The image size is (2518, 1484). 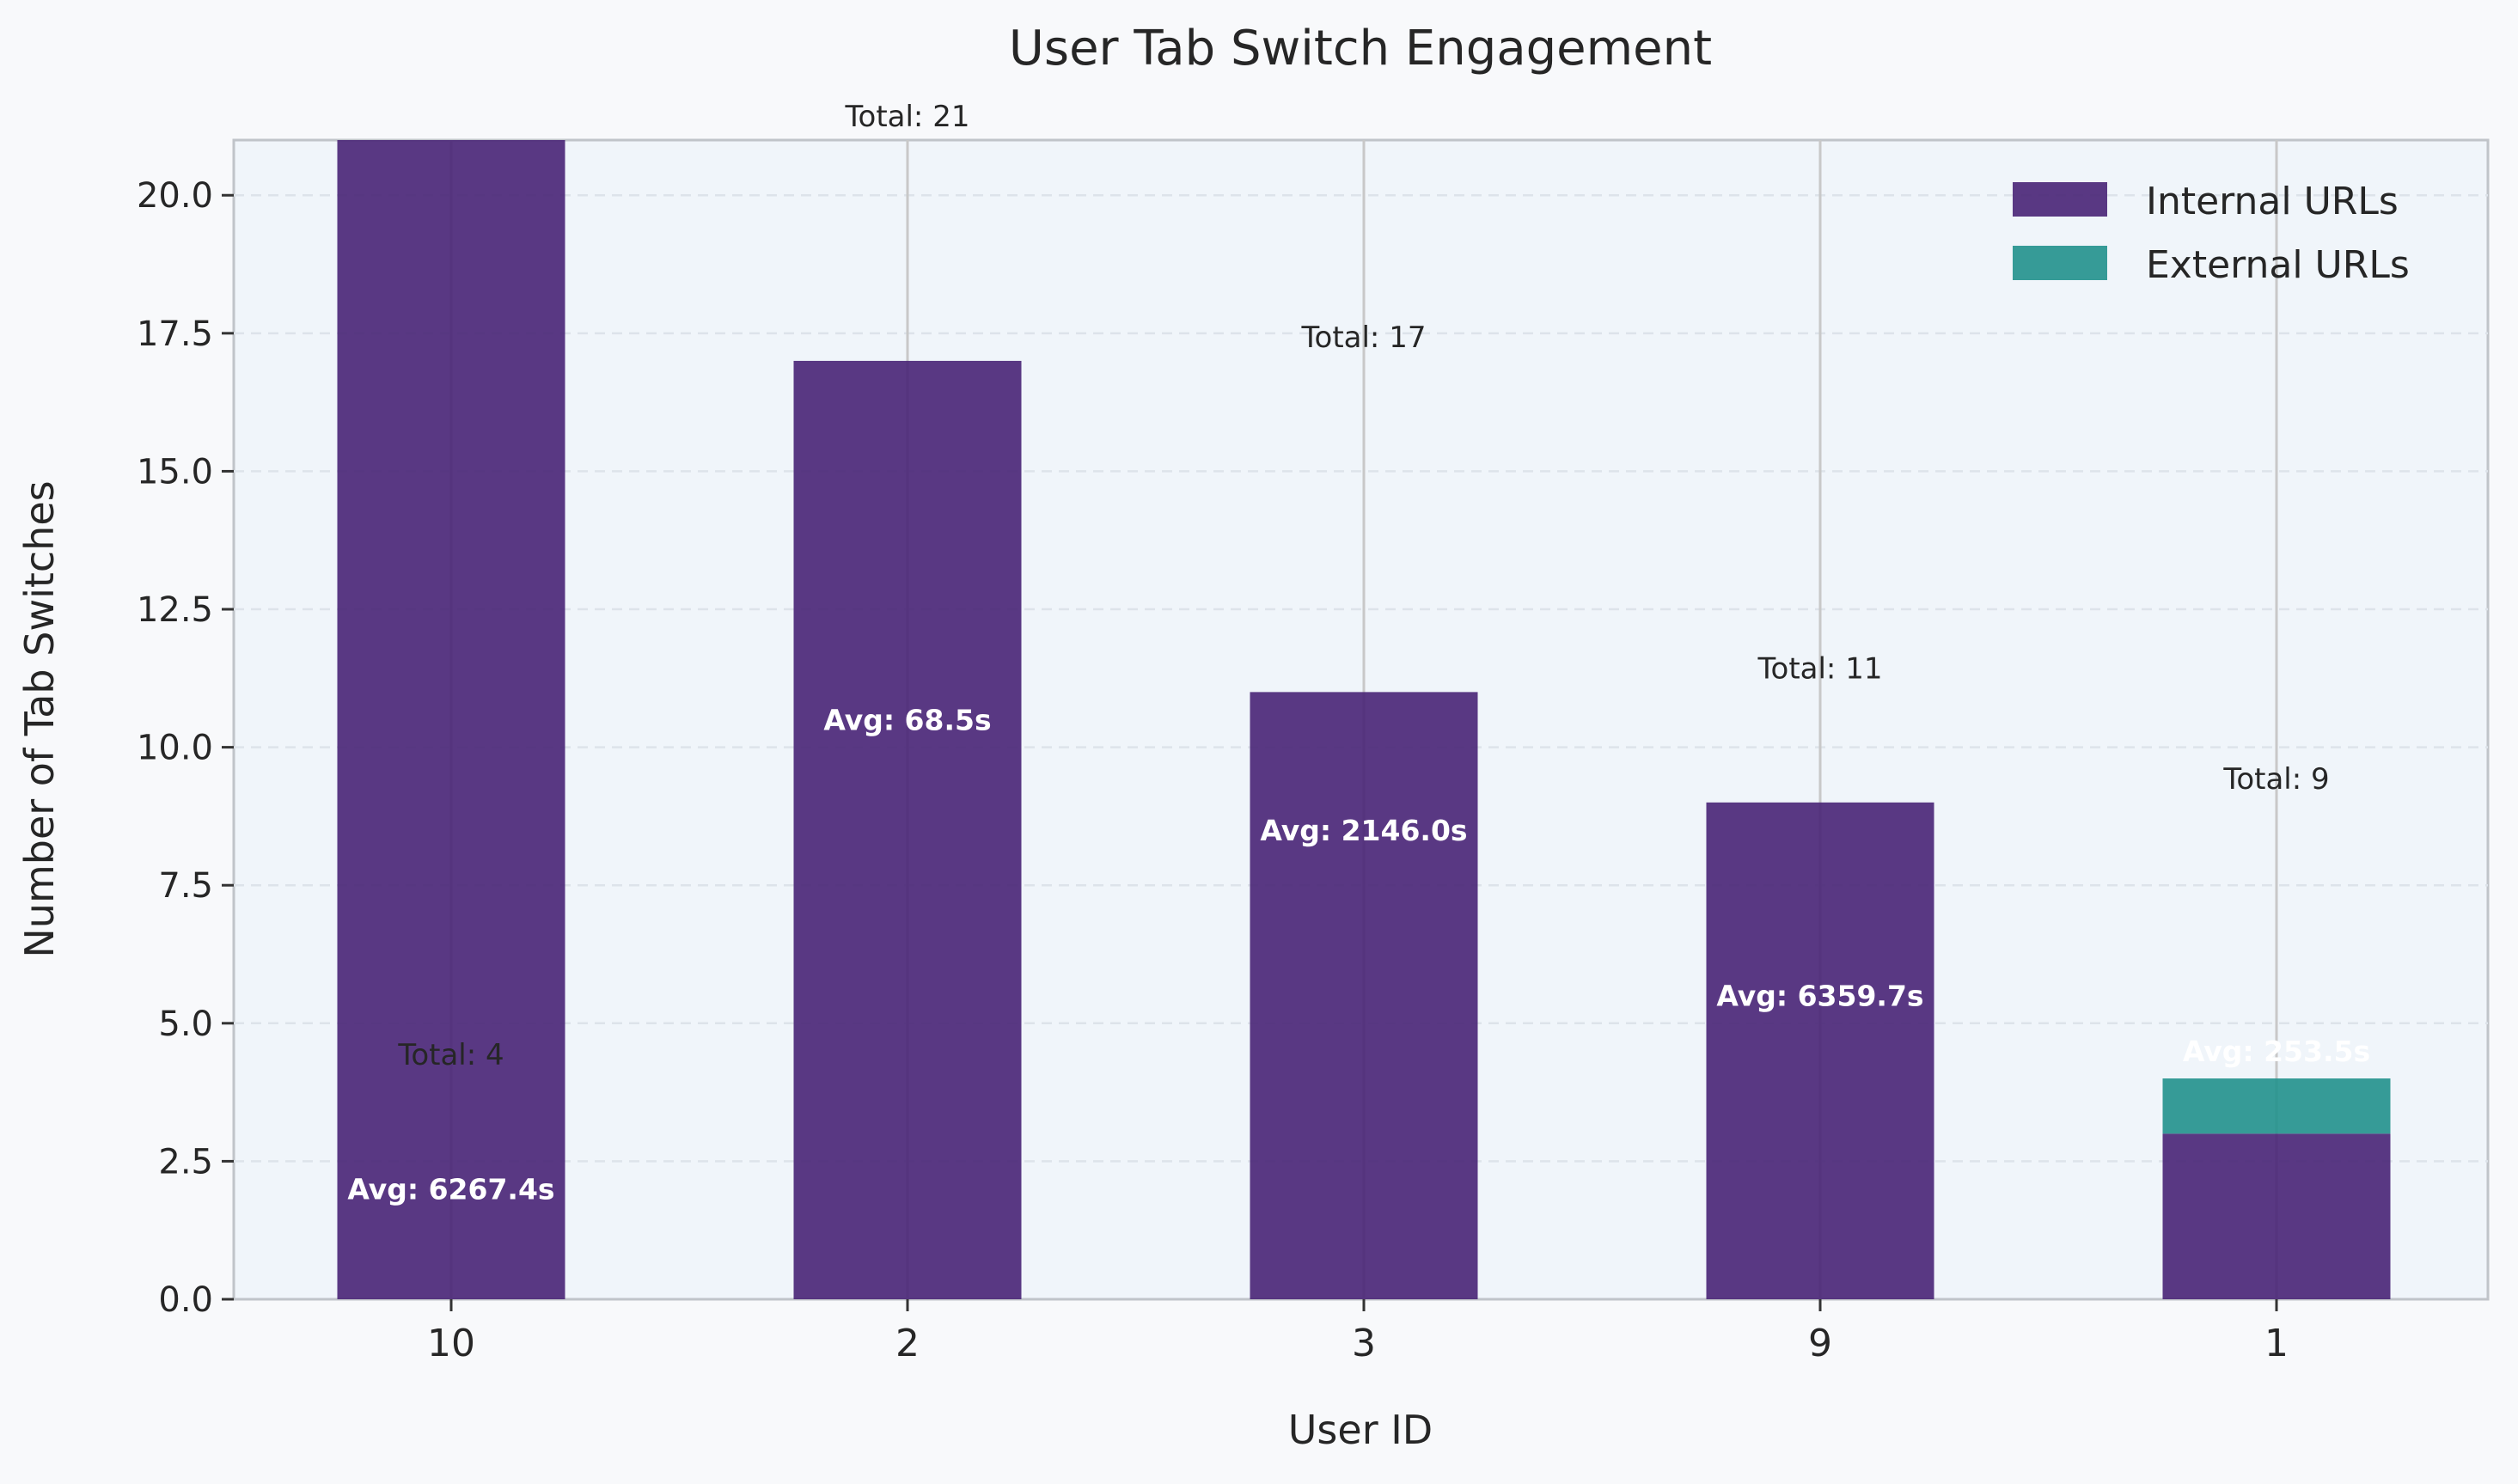 I want to click on avg-label: Avg: 68.5s, so click(x=907, y=721).